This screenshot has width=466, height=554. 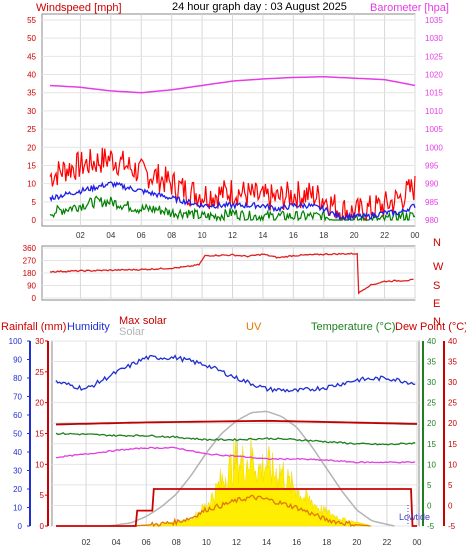 I want to click on solar-time-tick-label: 12, so click(x=236, y=542).